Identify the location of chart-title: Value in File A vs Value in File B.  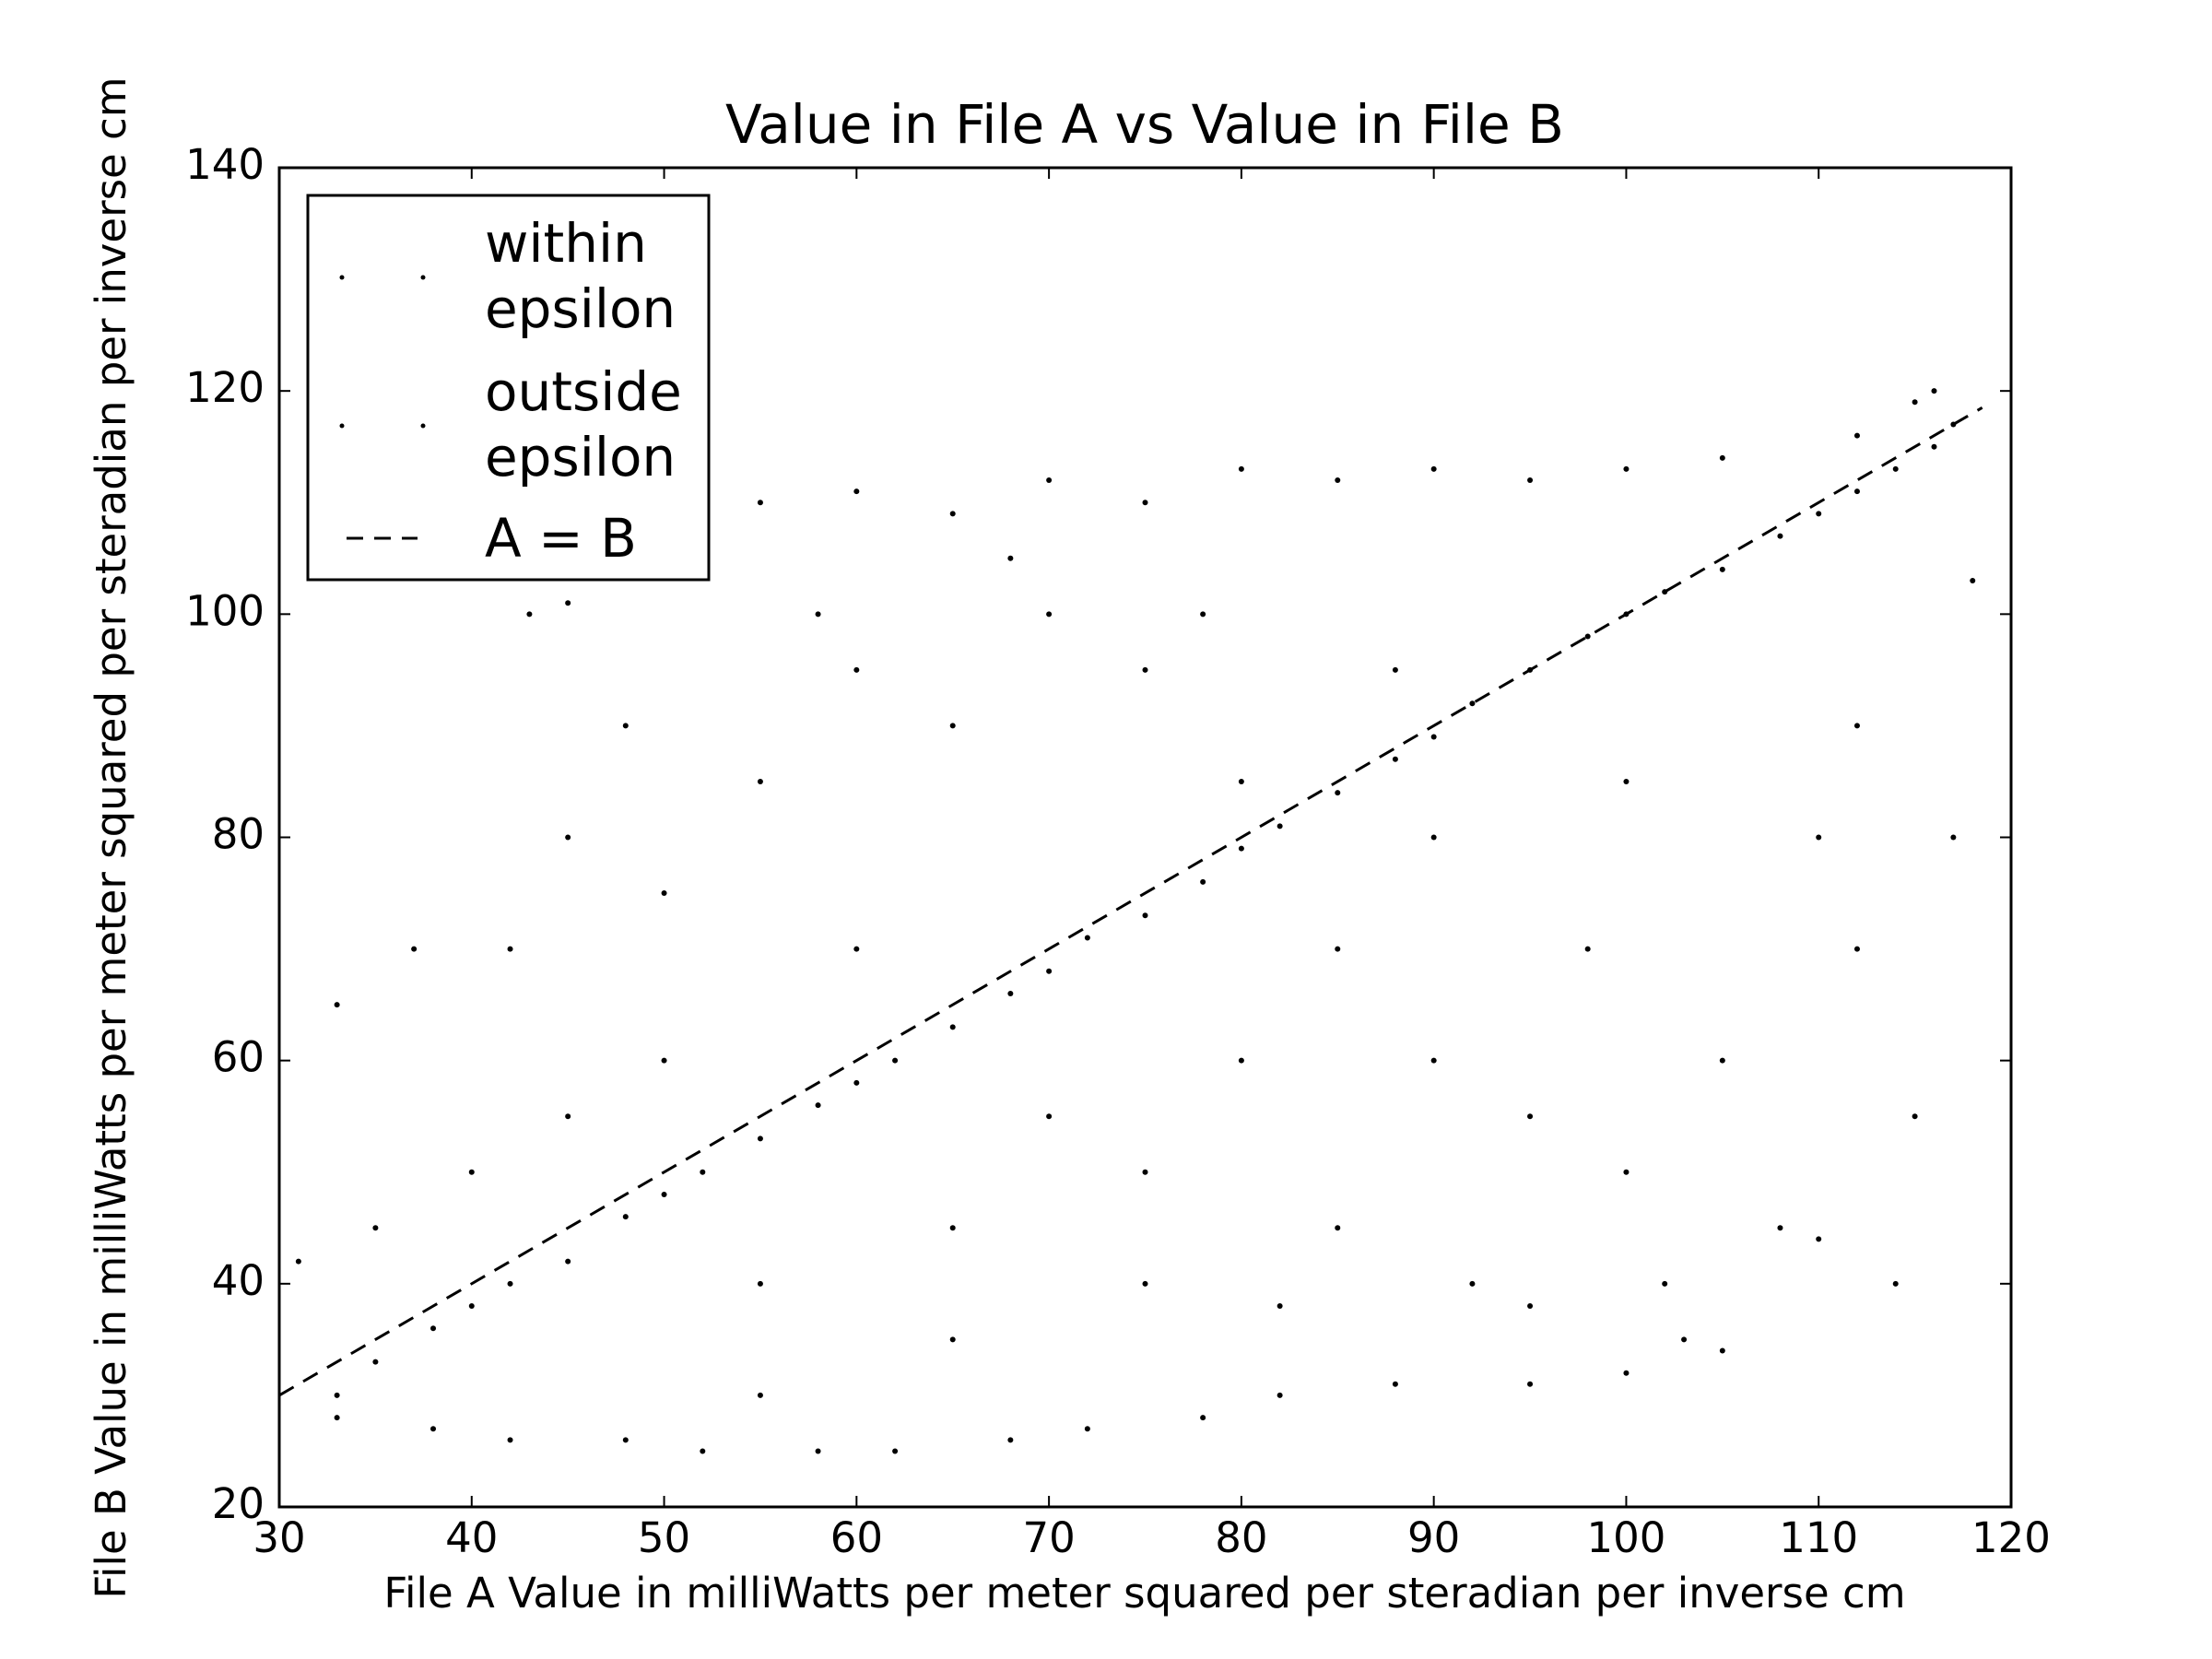
(1144, 124).